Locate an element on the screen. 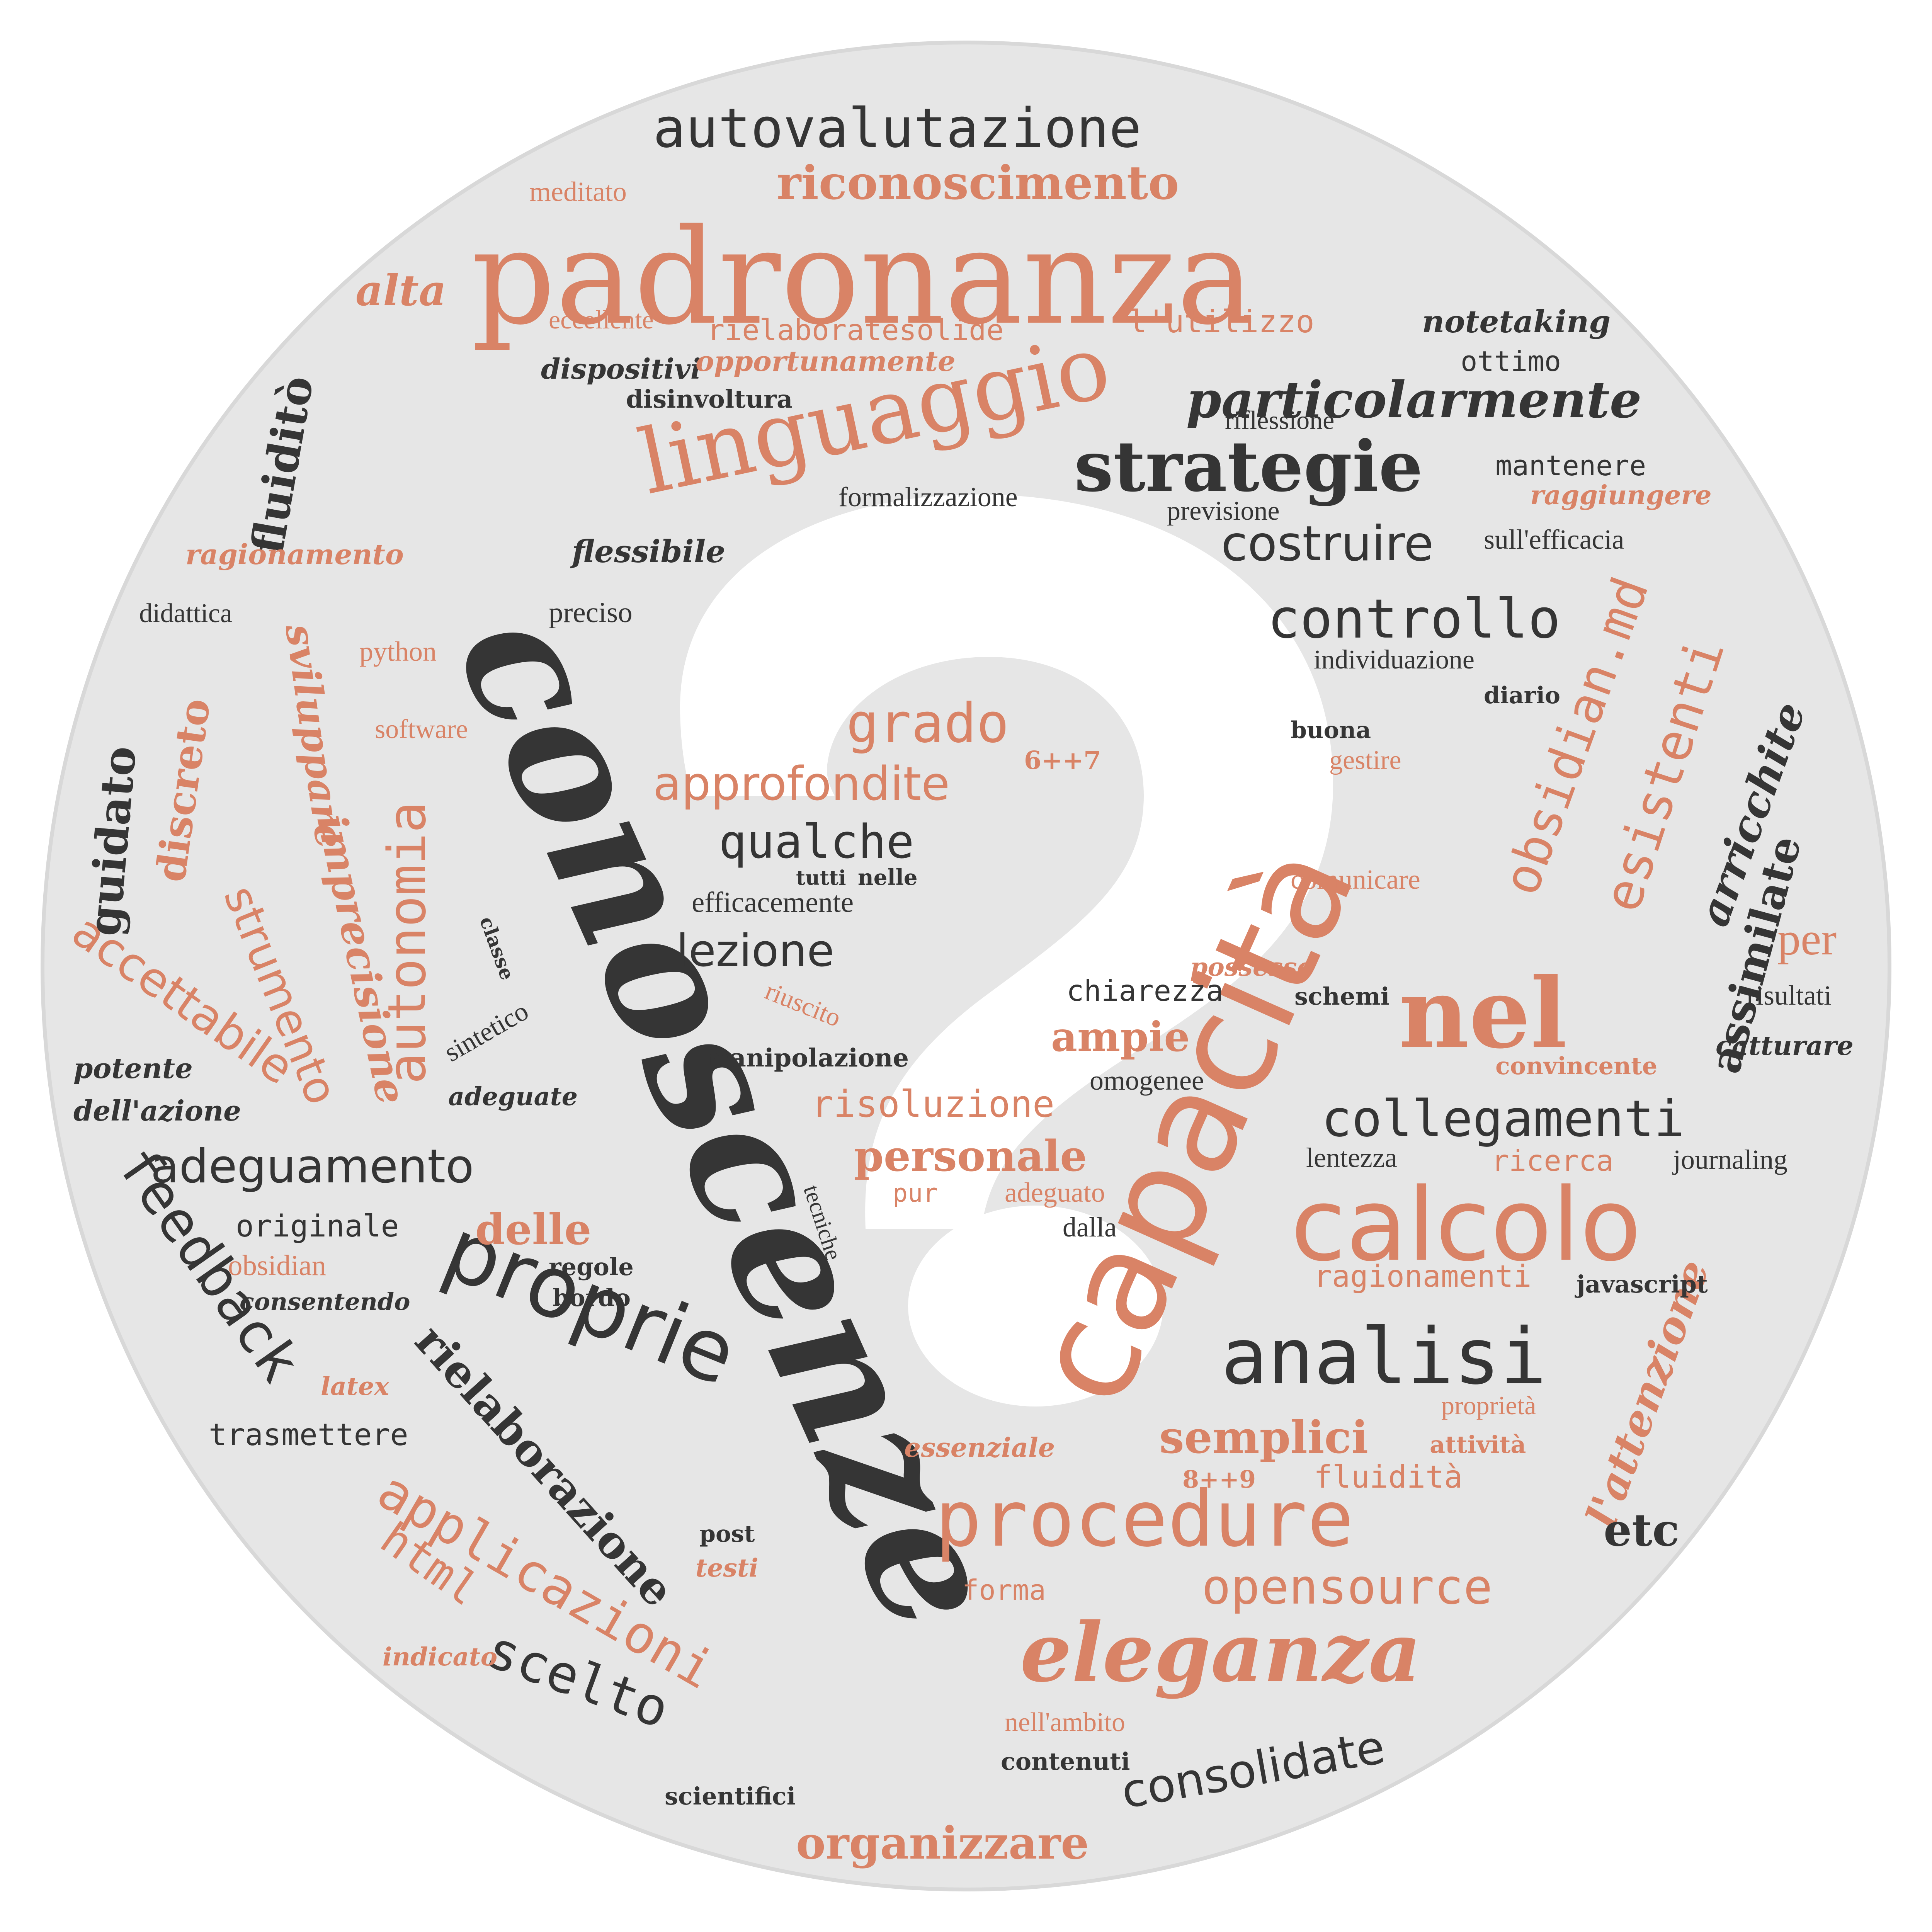 This screenshot has width=1932, height=1932. word-essenziale: essenziale is located at coordinates (979, 1447).